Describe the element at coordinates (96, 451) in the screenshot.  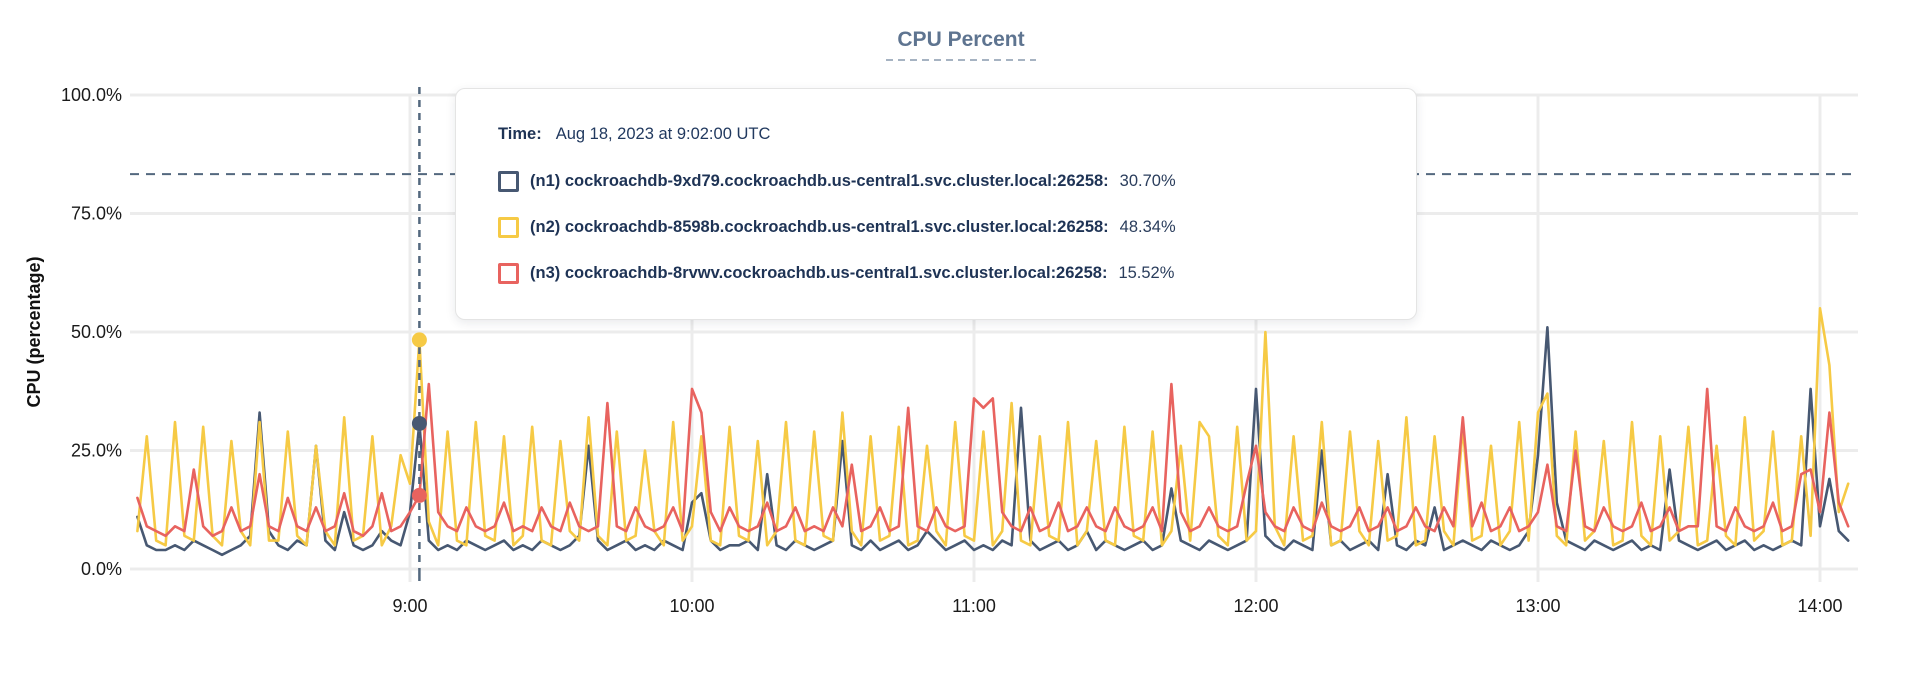
I see `y-tick-label: 25.0%` at that location.